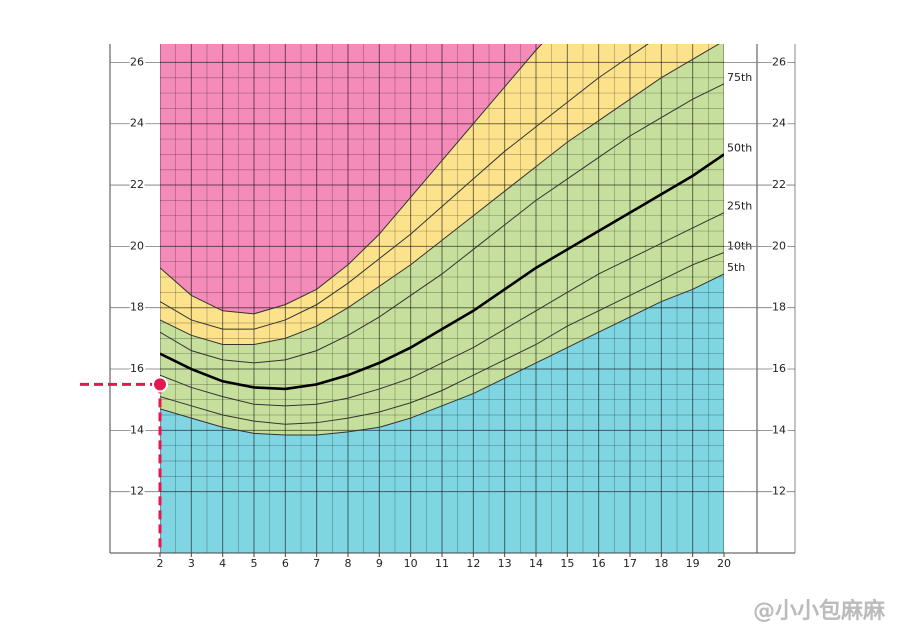 The width and height of the screenshot is (900, 640). What do you see at coordinates (348, 563) in the screenshot?
I see `x-tick-label: 8` at bounding box center [348, 563].